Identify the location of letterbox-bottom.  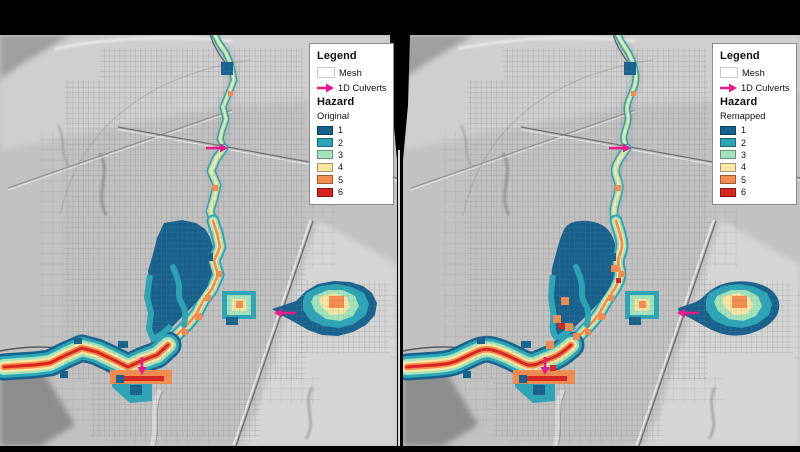
(400, 449).